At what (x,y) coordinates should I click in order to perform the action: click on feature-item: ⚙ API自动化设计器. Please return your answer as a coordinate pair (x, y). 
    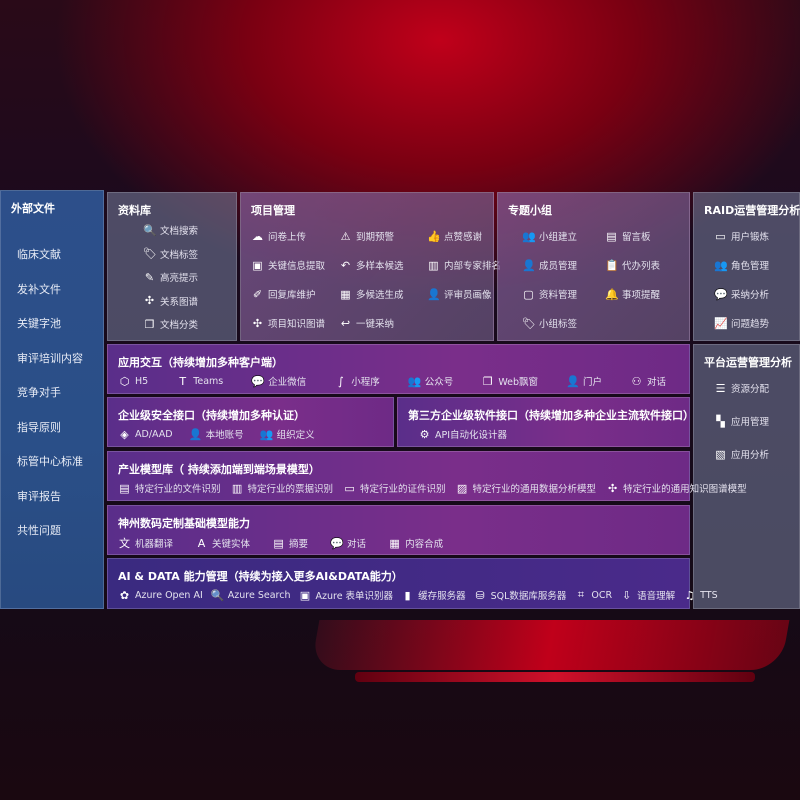
    Looking at the image, I should click on (462, 434).